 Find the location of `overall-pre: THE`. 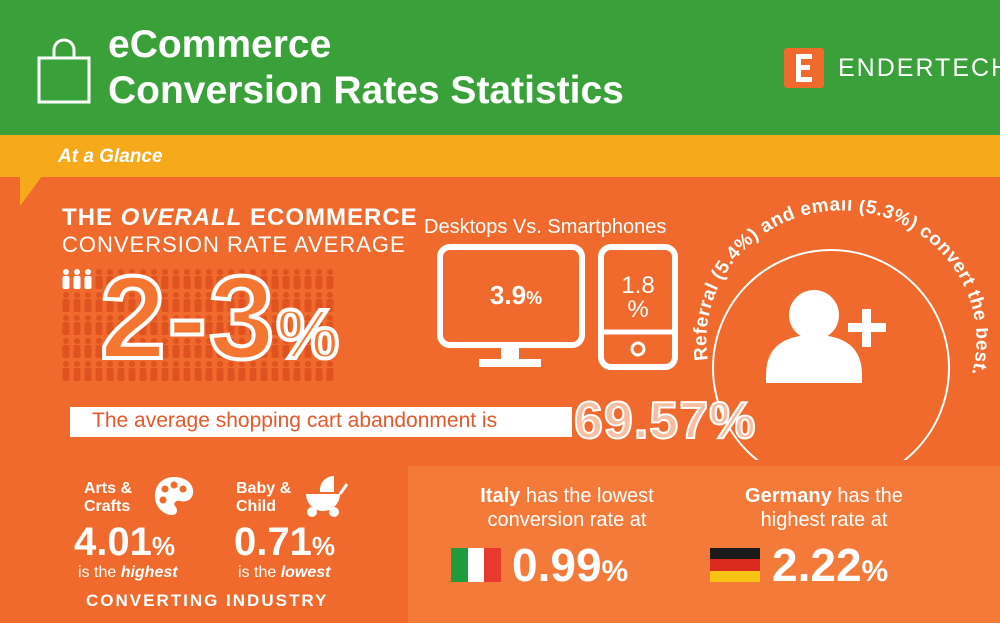

overall-pre: THE is located at coordinates (91, 217).